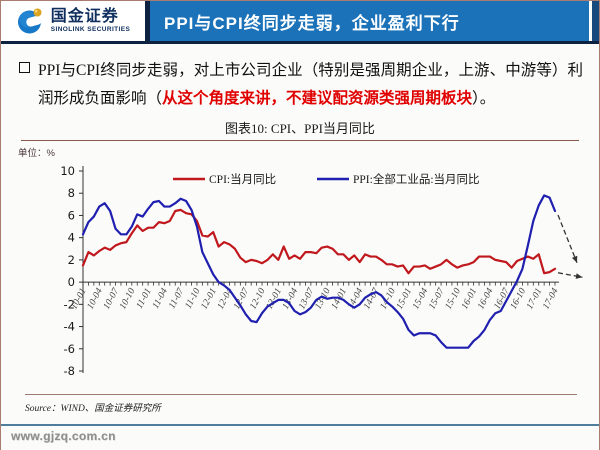 This screenshot has height=450, width=600. I want to click on logo-text: 国金证券 SINOLINK SECURITIES, so click(90, 20).